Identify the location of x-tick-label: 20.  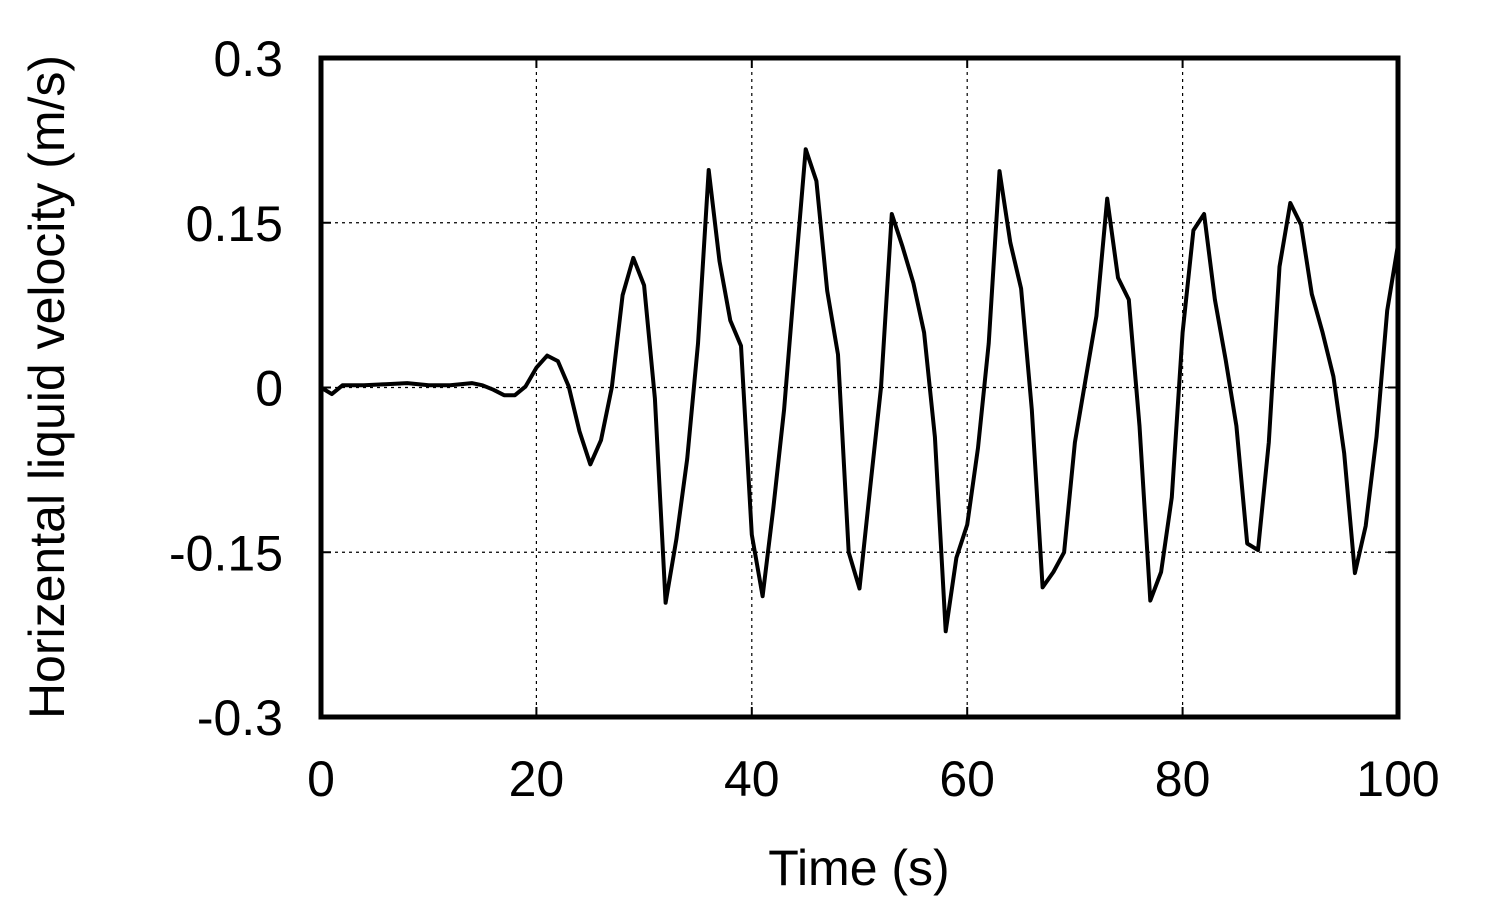
(537, 779).